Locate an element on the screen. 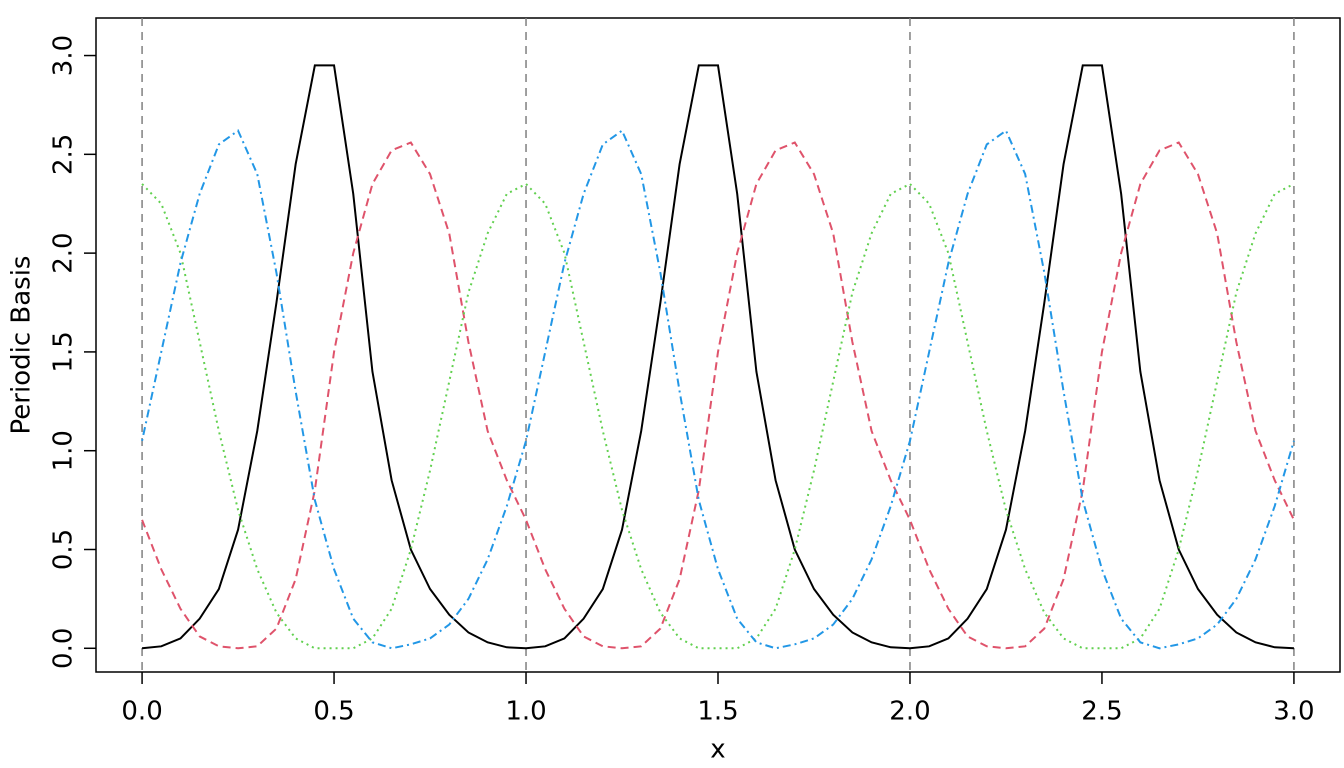 This screenshot has width=1344, height=768. y-tick-label: 0.5 is located at coordinates (64, 549).